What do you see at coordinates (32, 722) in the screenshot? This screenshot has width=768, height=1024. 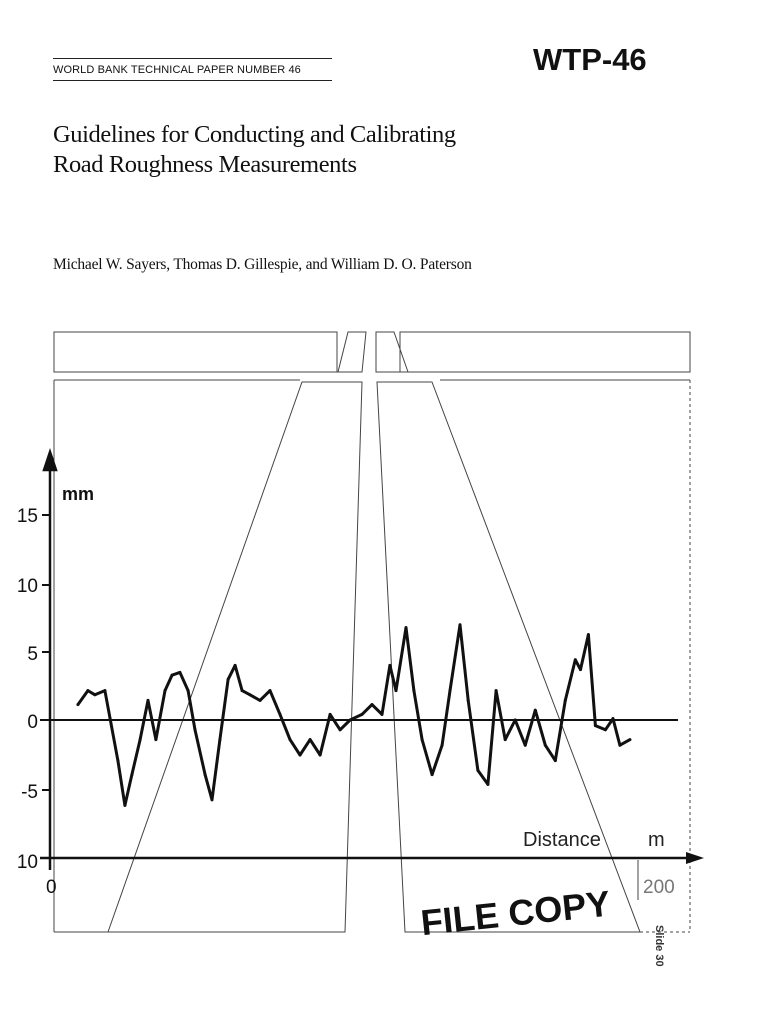 I see `y-tick-label: 0` at bounding box center [32, 722].